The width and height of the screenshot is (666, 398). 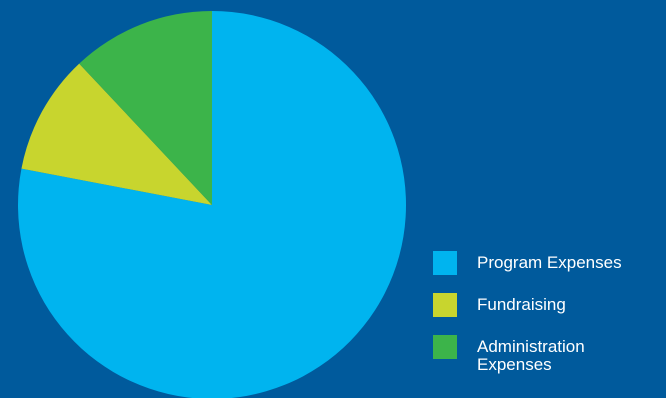 What do you see at coordinates (445, 263) in the screenshot?
I see `legend-swatch-program-expenses` at bounding box center [445, 263].